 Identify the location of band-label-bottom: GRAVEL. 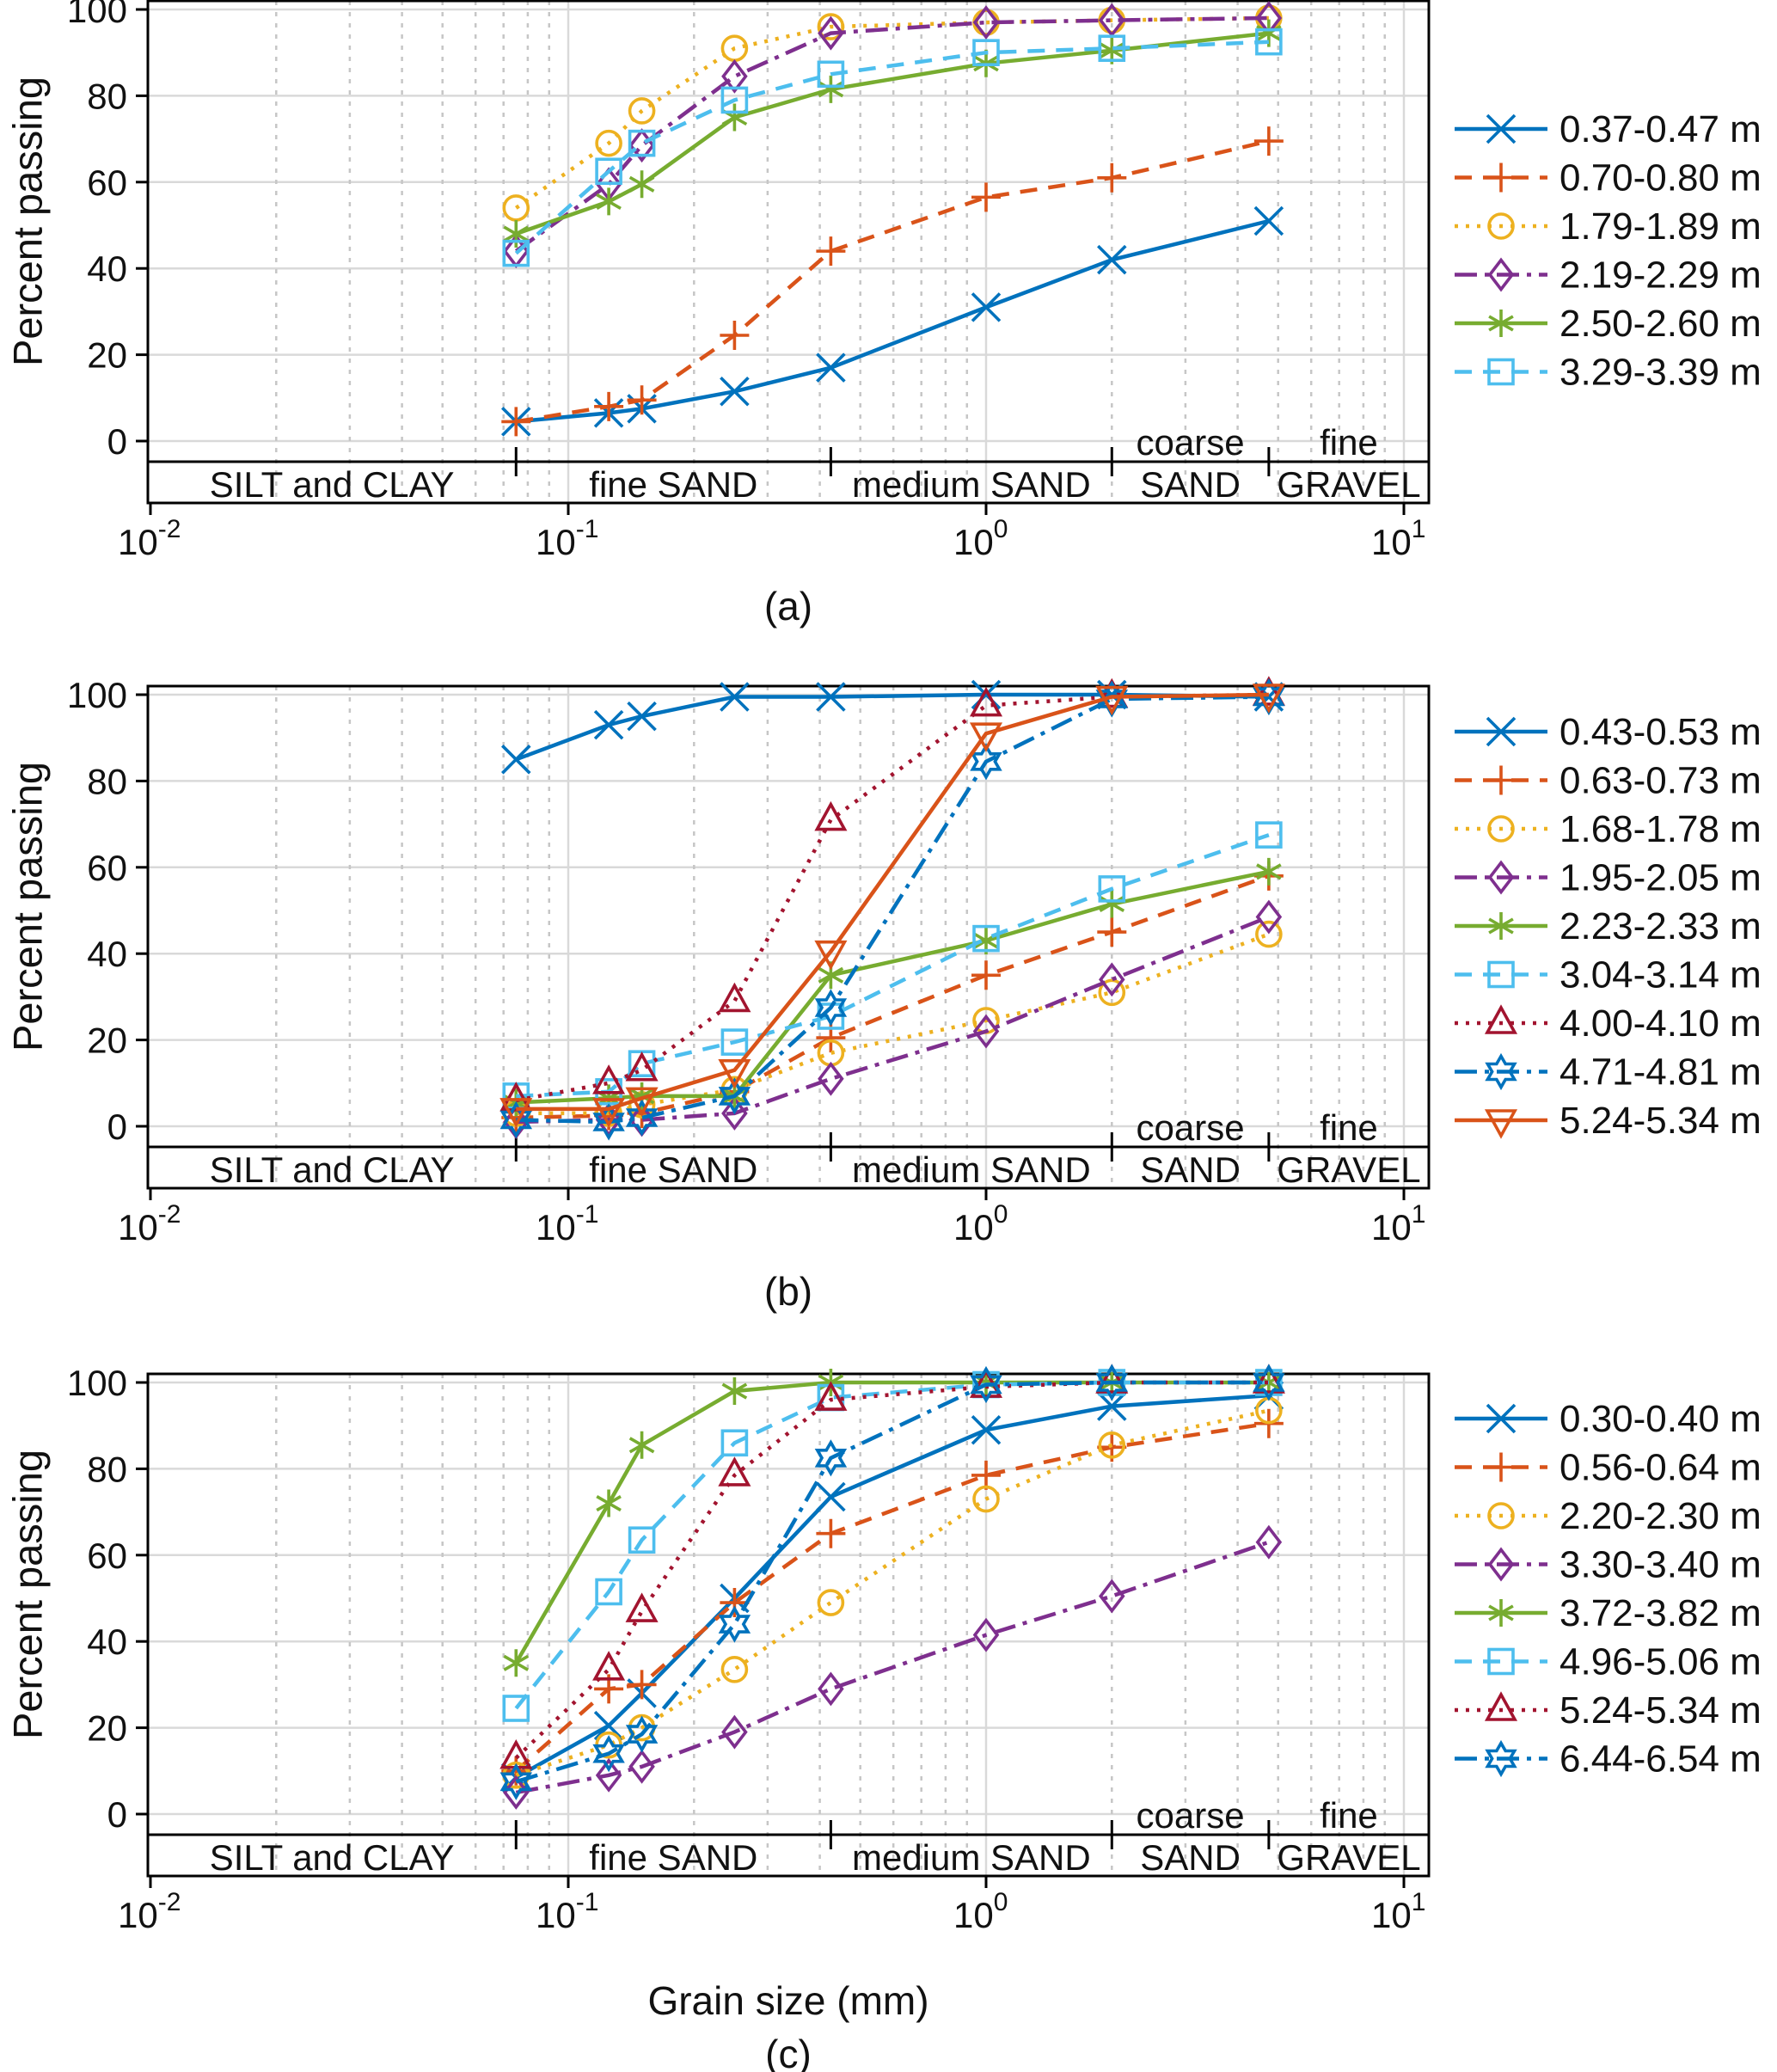
(1348, 1170).